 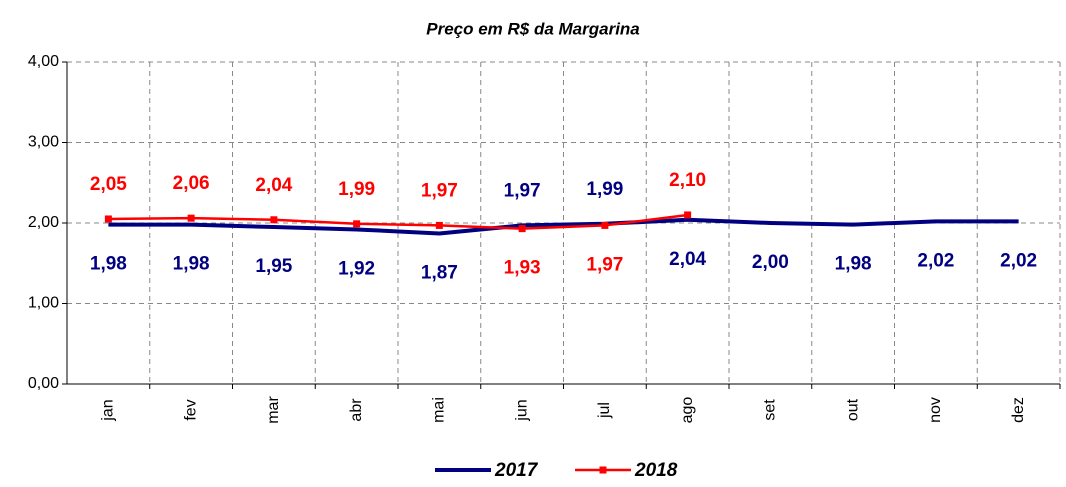 I want to click on legend-label: 2018, so click(x=656, y=470).